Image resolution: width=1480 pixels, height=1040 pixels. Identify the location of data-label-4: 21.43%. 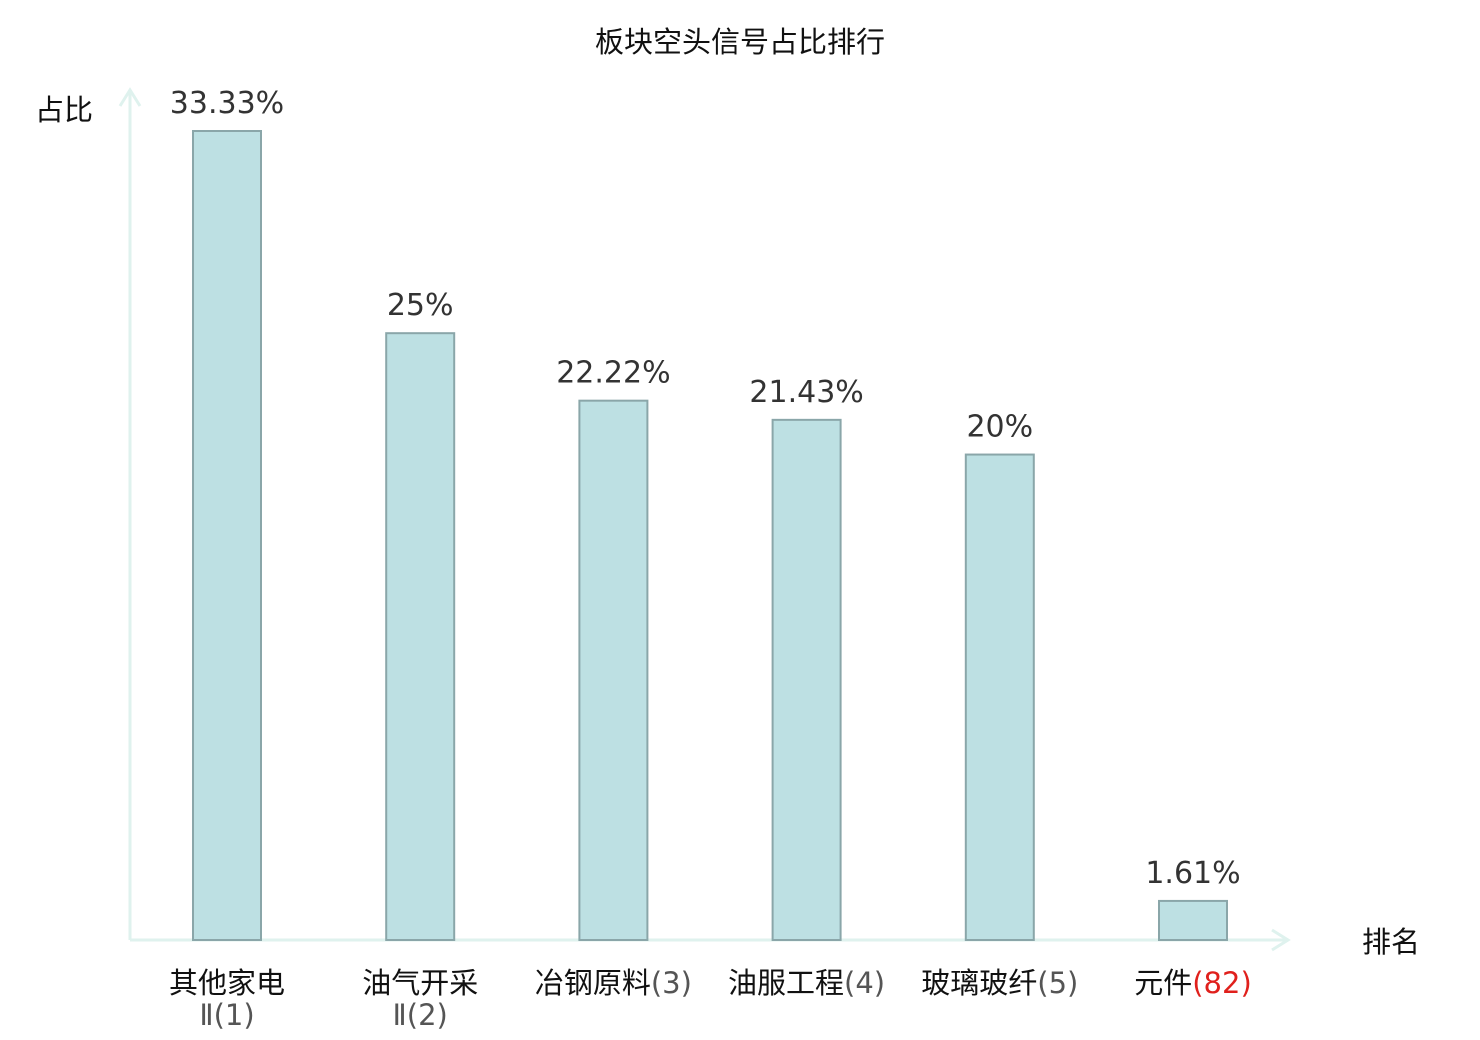
(806, 392).